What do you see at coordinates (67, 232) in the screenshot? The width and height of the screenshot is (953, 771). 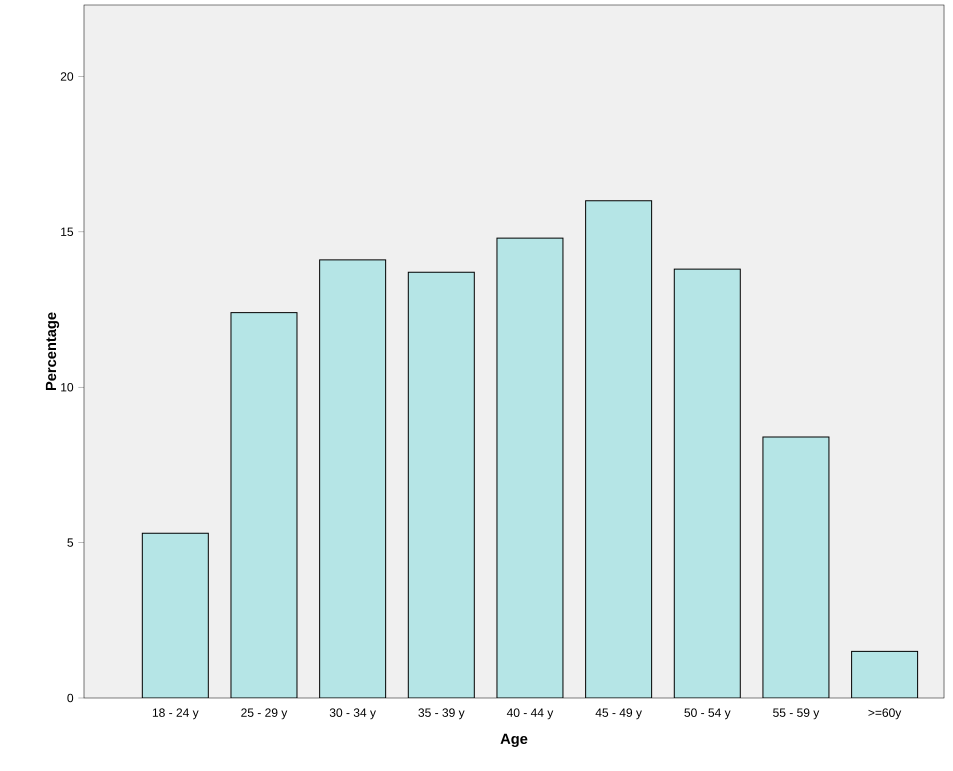 I see `y-tick-label: 15` at bounding box center [67, 232].